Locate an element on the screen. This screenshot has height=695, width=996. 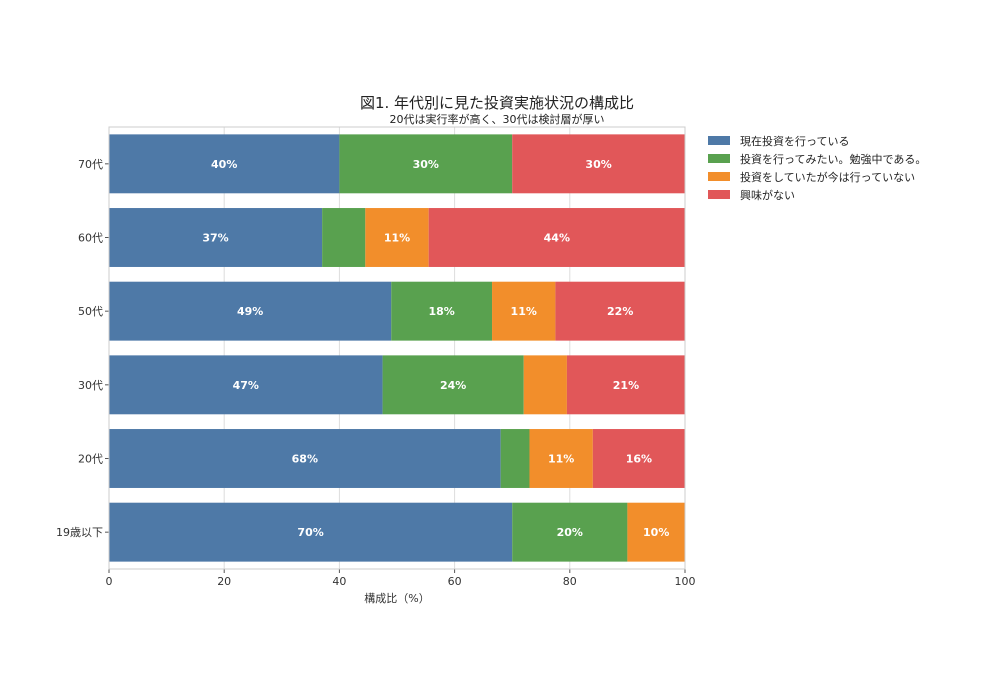
legend-label: 現在投資を行っている is located at coordinates (794, 141).